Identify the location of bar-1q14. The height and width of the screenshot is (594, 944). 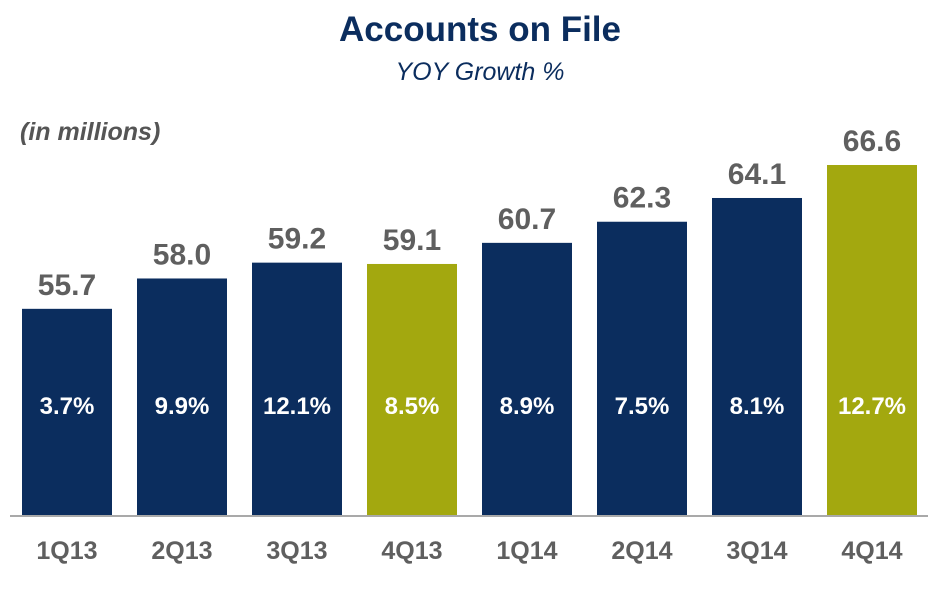
(527, 379).